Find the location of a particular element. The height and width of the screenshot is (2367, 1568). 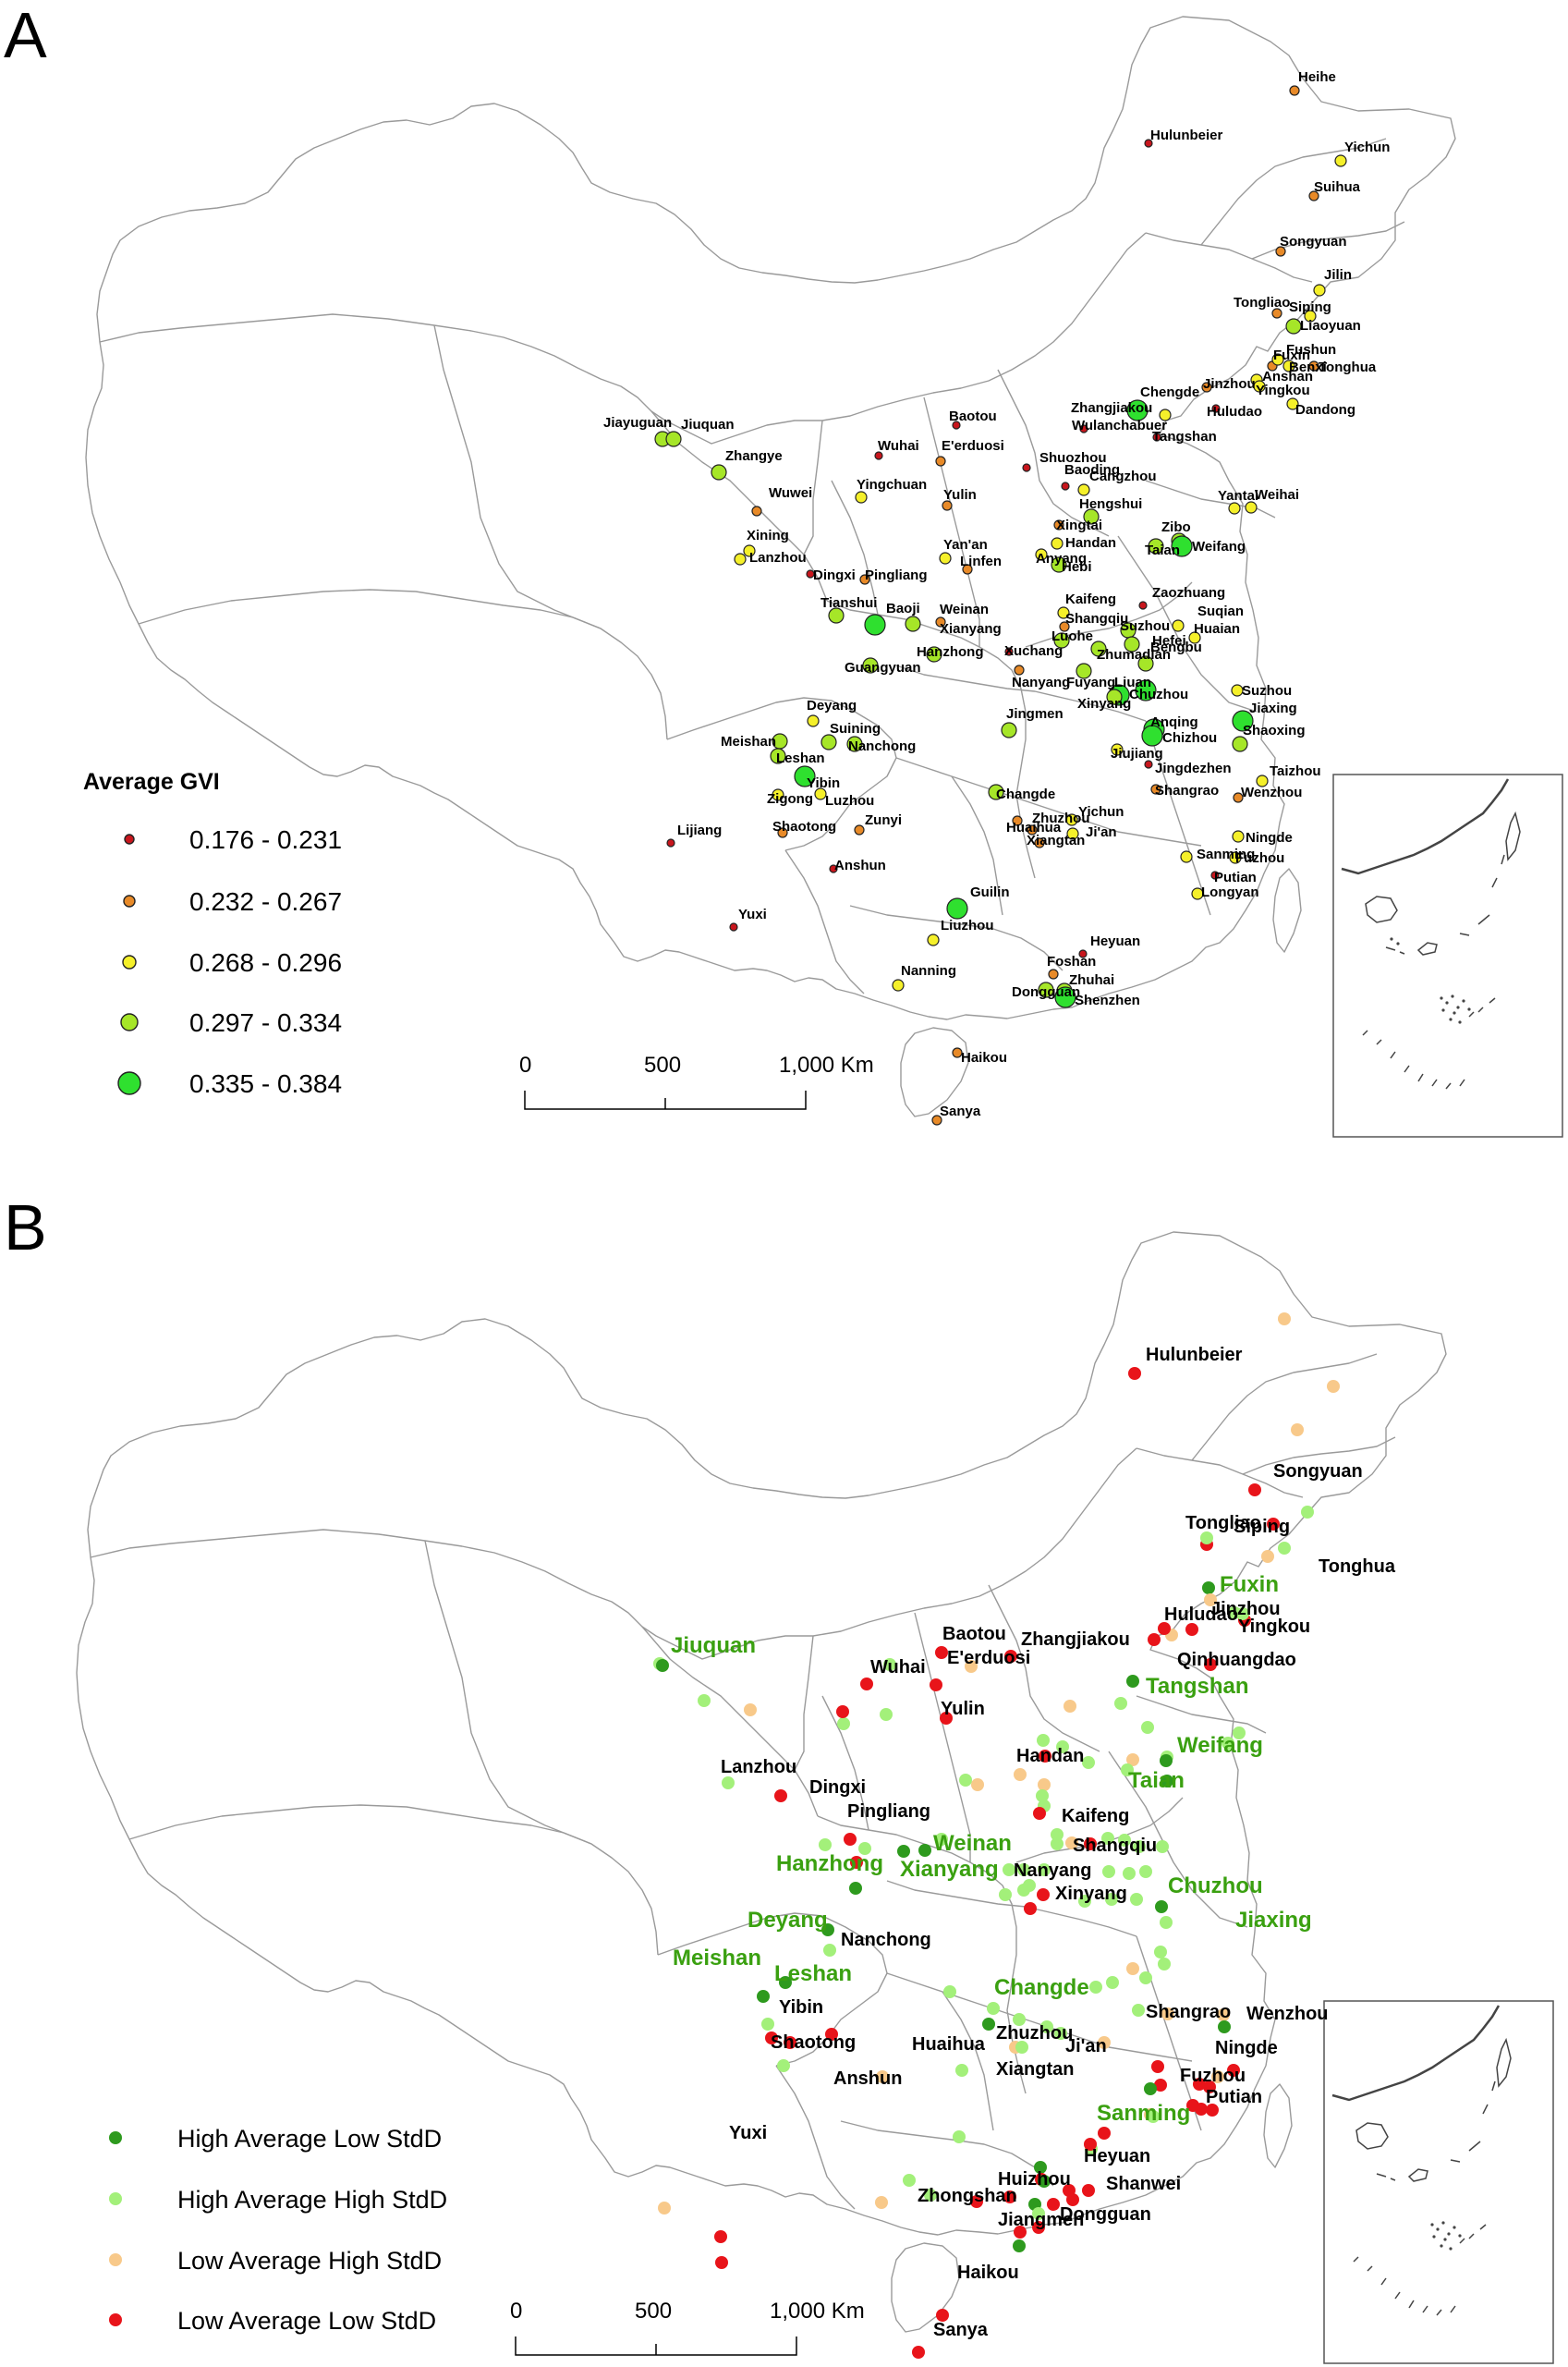

city-label-huaian: Huaian is located at coordinates (1217, 629).